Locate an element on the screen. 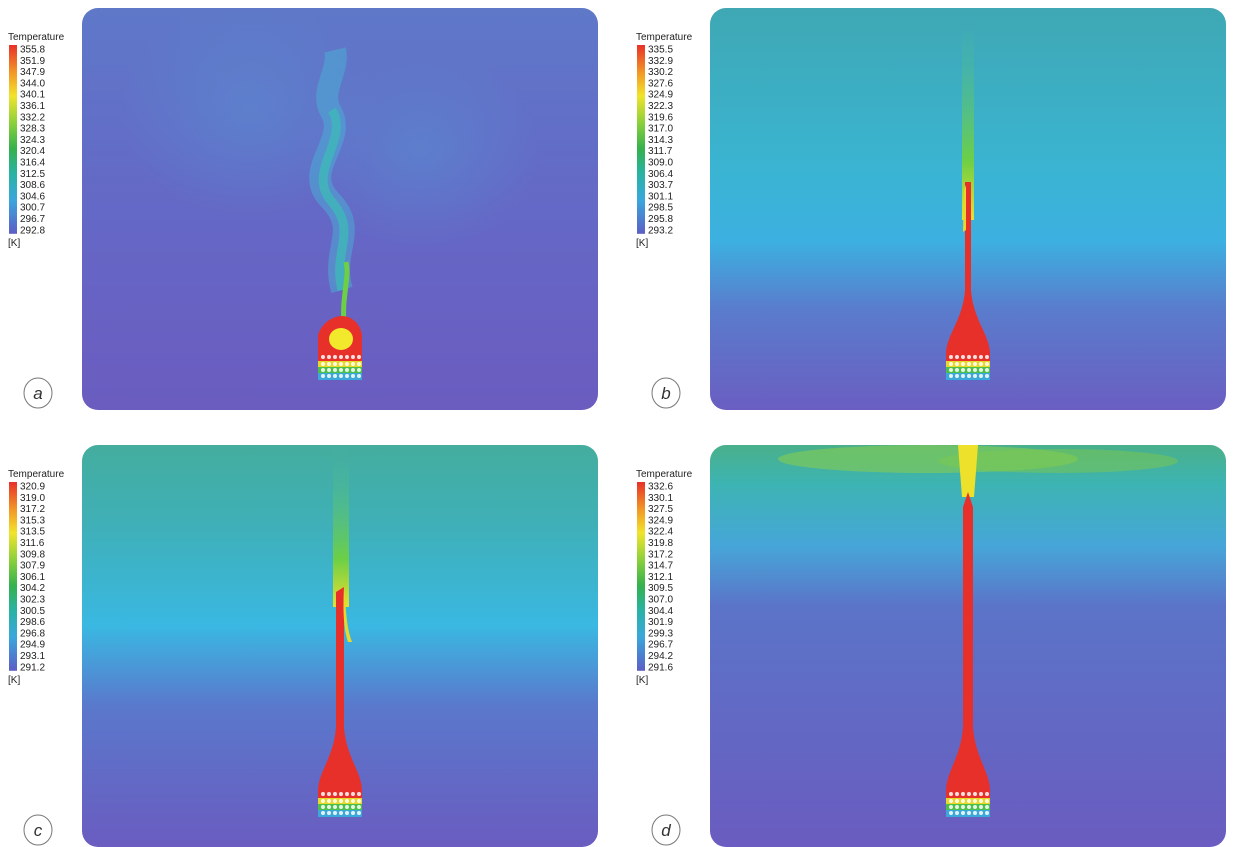  legend-tick-label: 304.2 is located at coordinates (32, 588).